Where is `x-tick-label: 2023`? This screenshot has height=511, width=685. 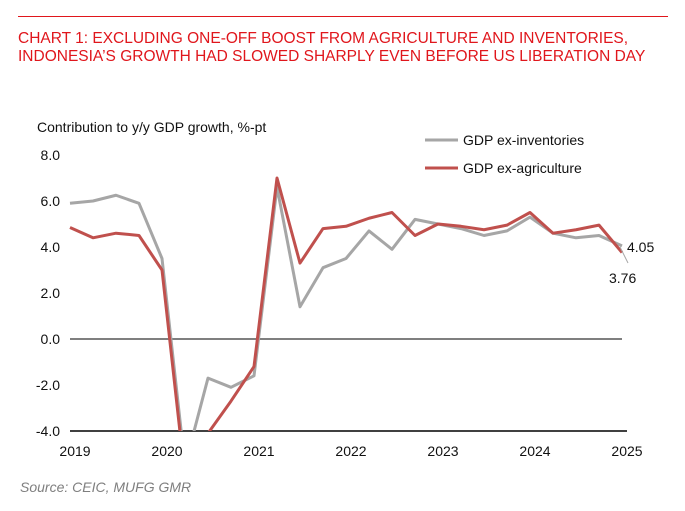
x-tick-label: 2023 is located at coordinates (442, 451).